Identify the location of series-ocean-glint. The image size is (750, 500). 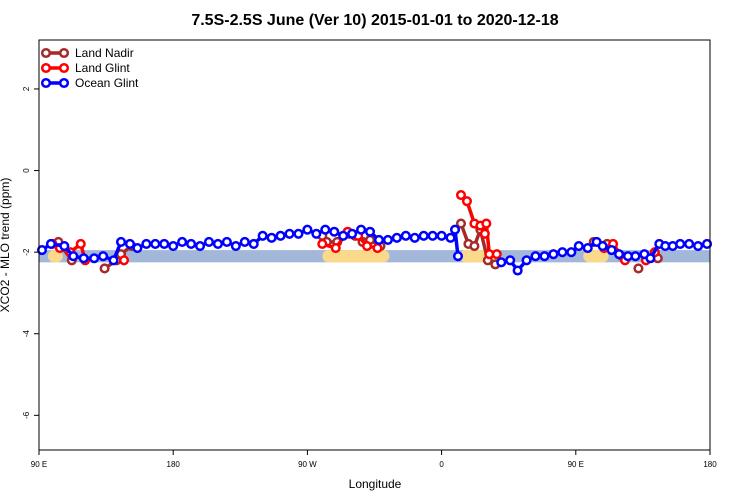
(374, 250).